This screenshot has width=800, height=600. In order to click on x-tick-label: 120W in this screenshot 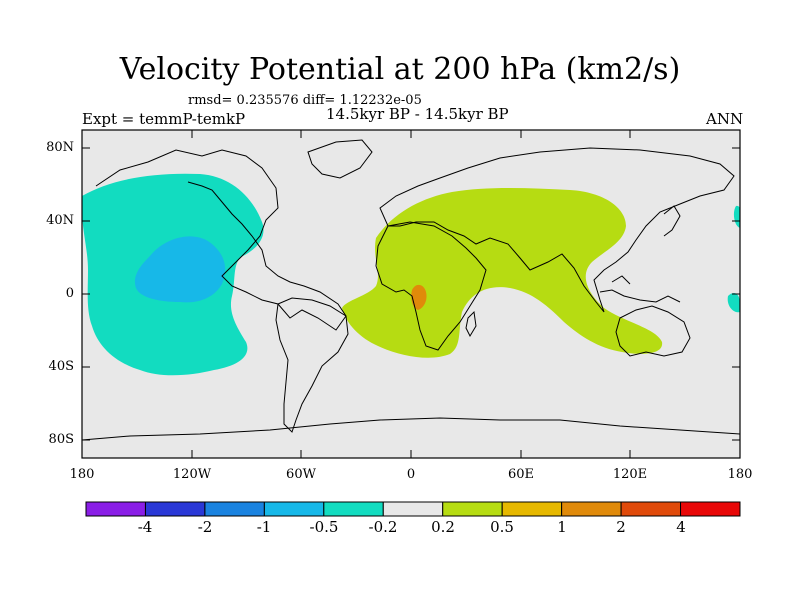, I will do `click(192, 474)`.